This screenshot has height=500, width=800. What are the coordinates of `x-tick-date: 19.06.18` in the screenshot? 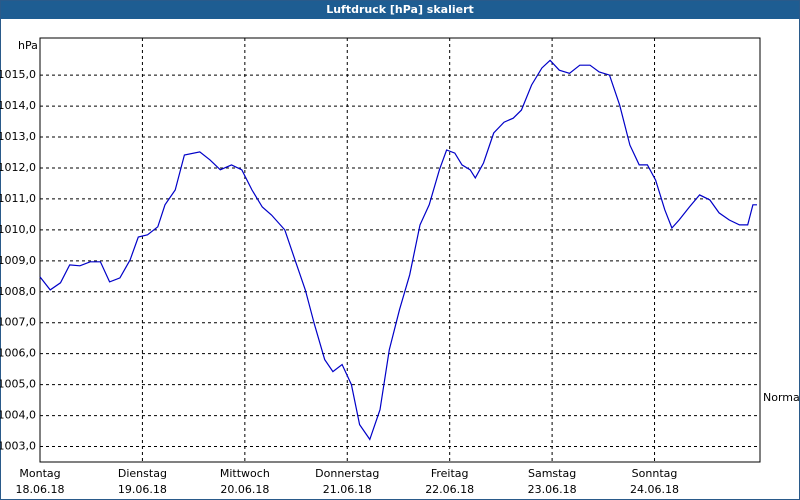 It's located at (142, 489).